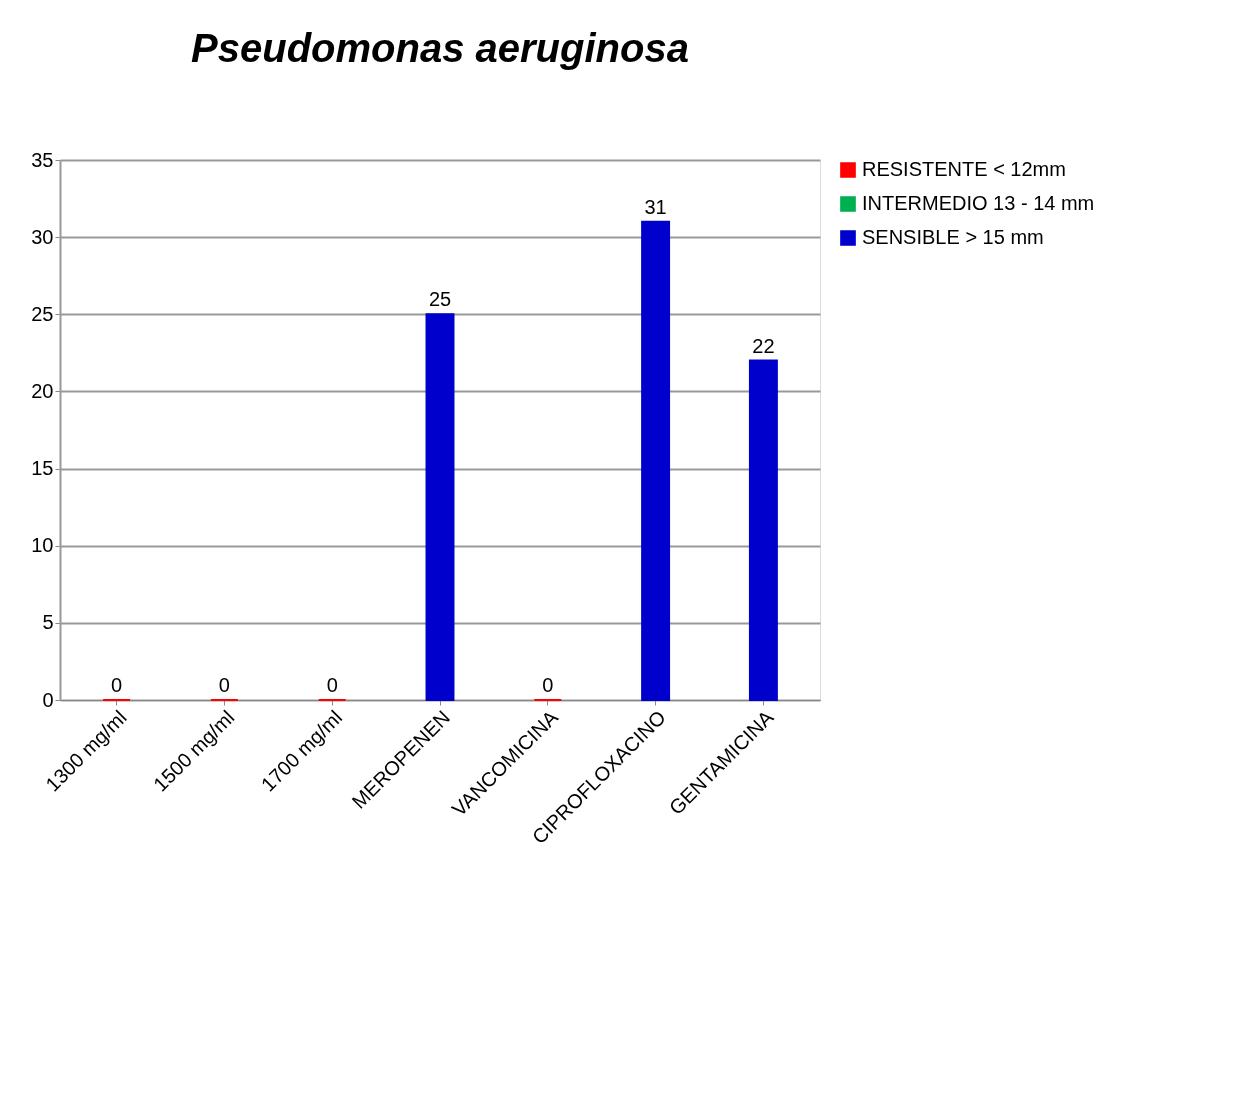  I want to click on y-tick-label: 10, so click(42, 545).